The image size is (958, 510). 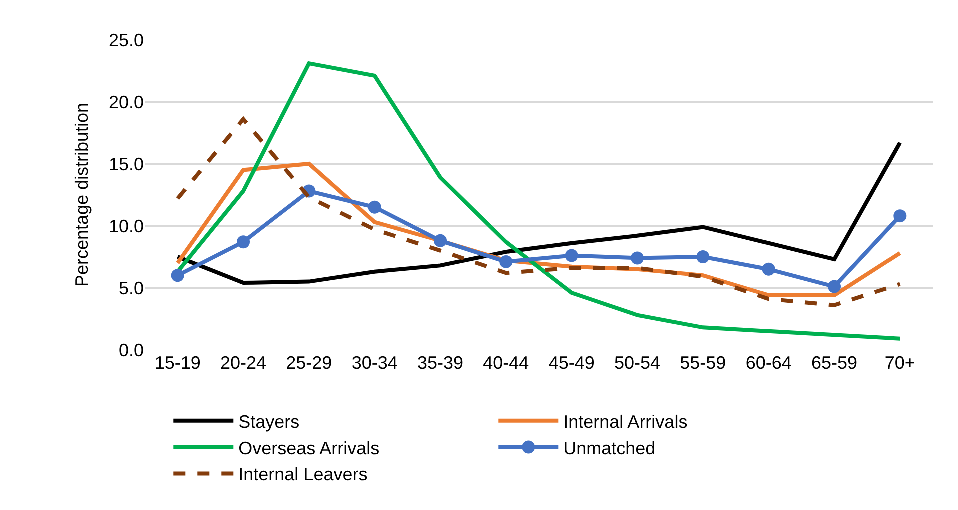 What do you see at coordinates (126, 164) in the screenshot?
I see `y-tick-label: 15.0` at bounding box center [126, 164].